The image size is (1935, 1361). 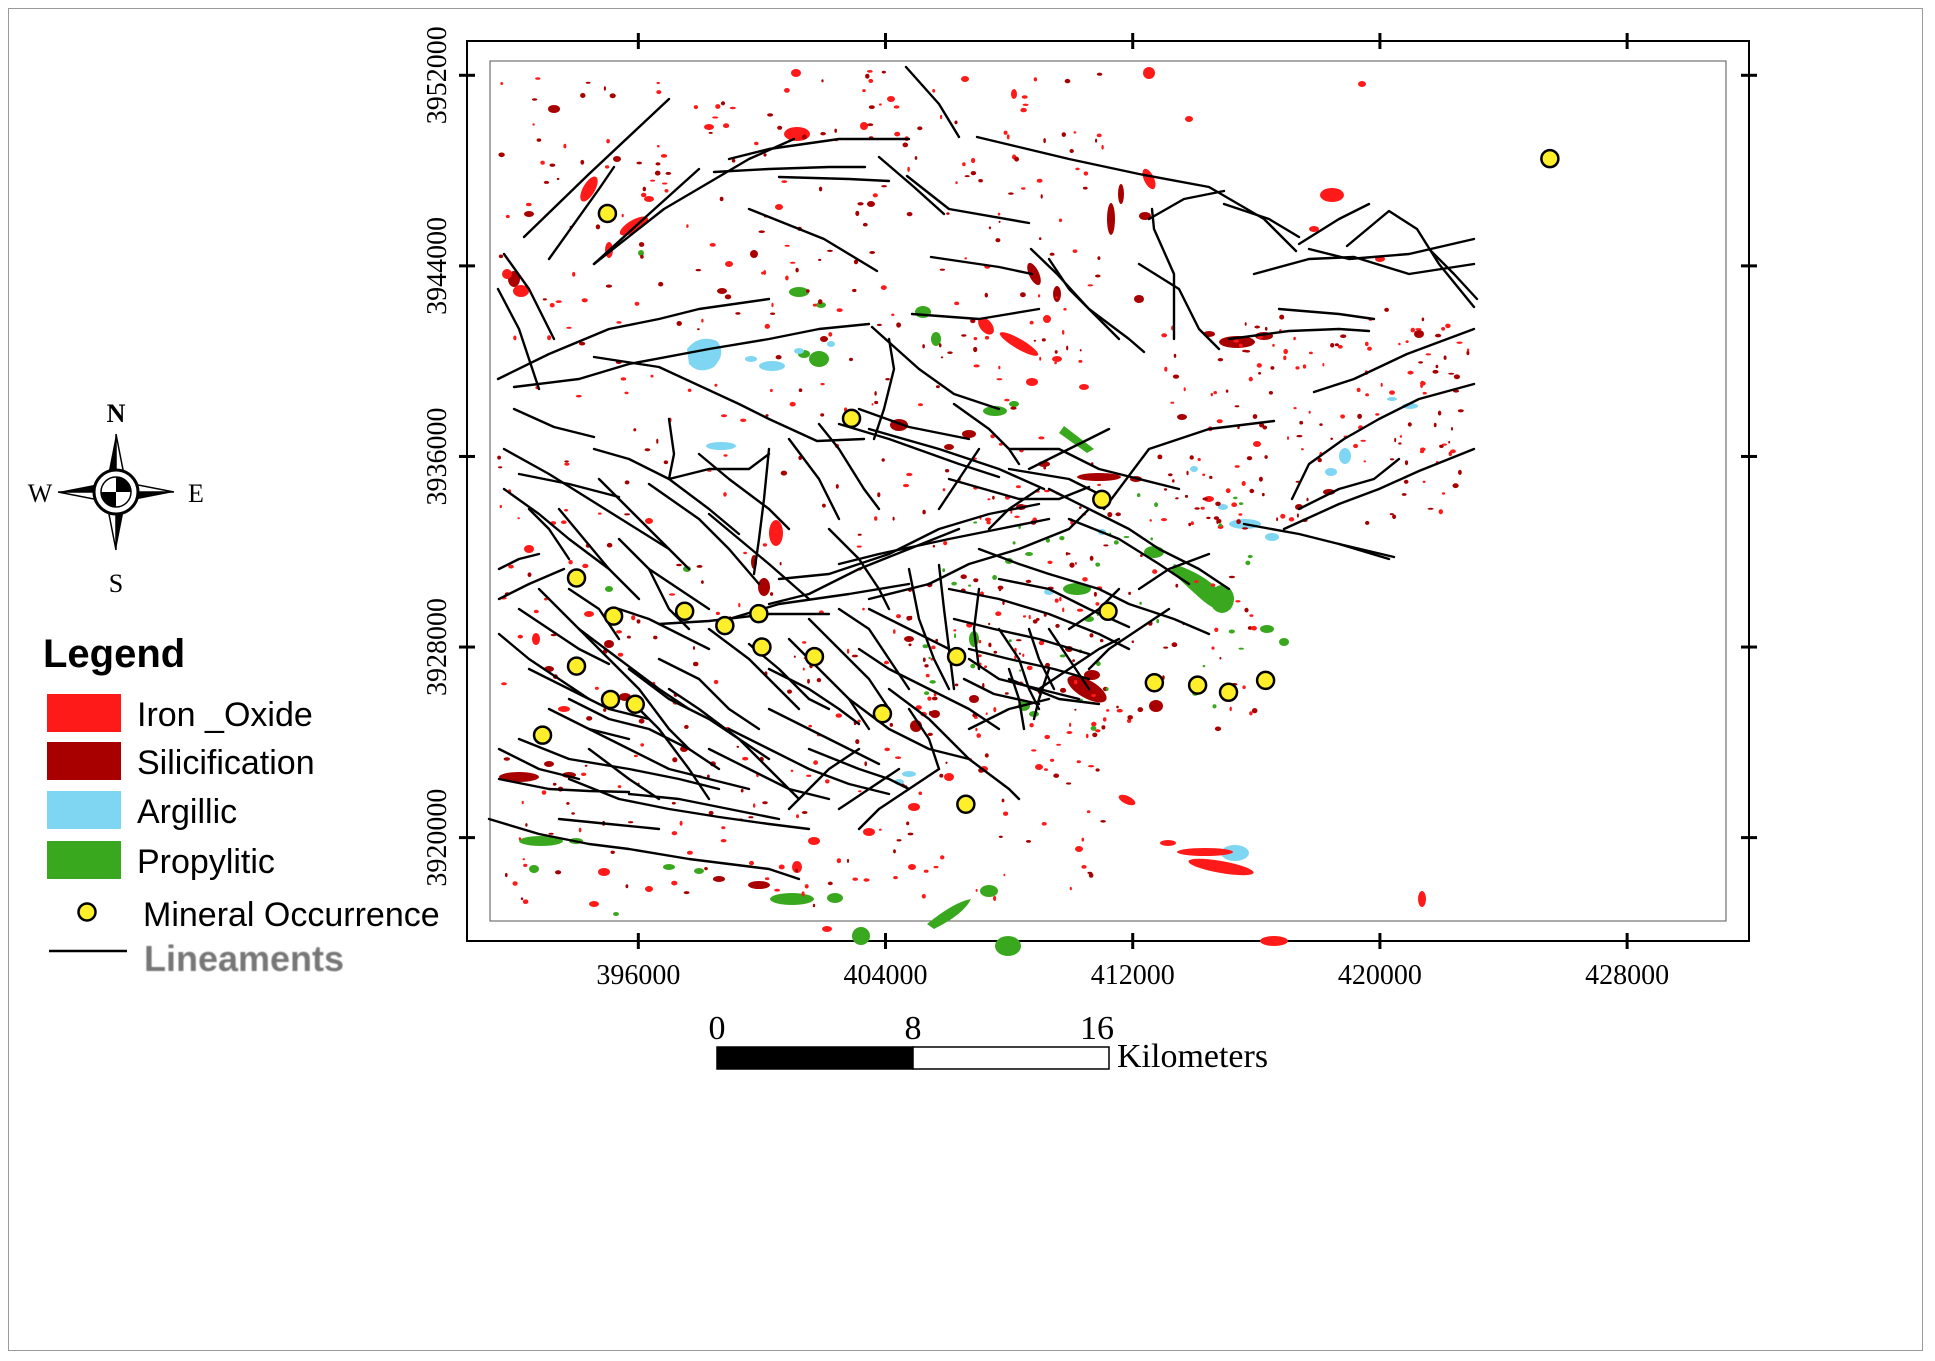 What do you see at coordinates (913, 1028) in the screenshot?
I see `scale-label-8: 8` at bounding box center [913, 1028].